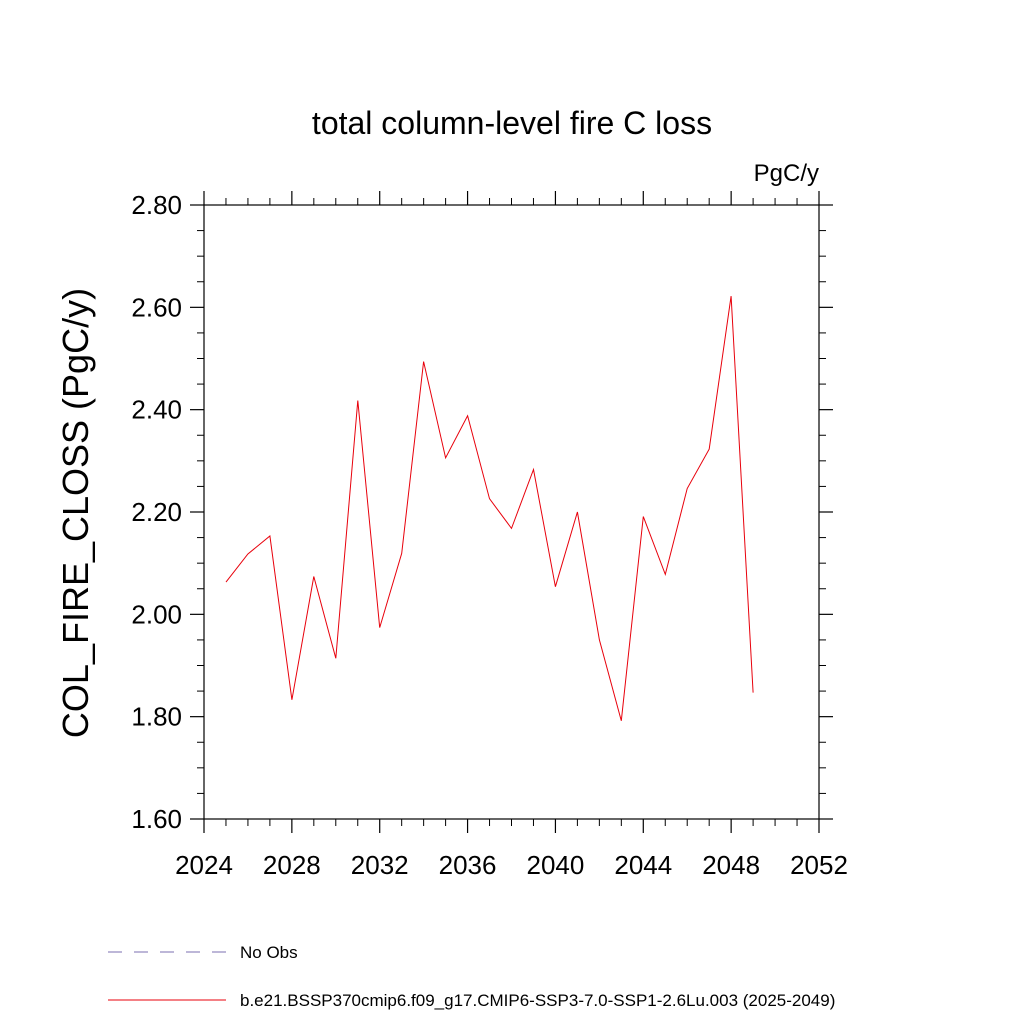 Image resolution: width=1024 pixels, height=1024 pixels. Describe the element at coordinates (556, 865) in the screenshot. I see `x-tick-label: 2040` at that location.